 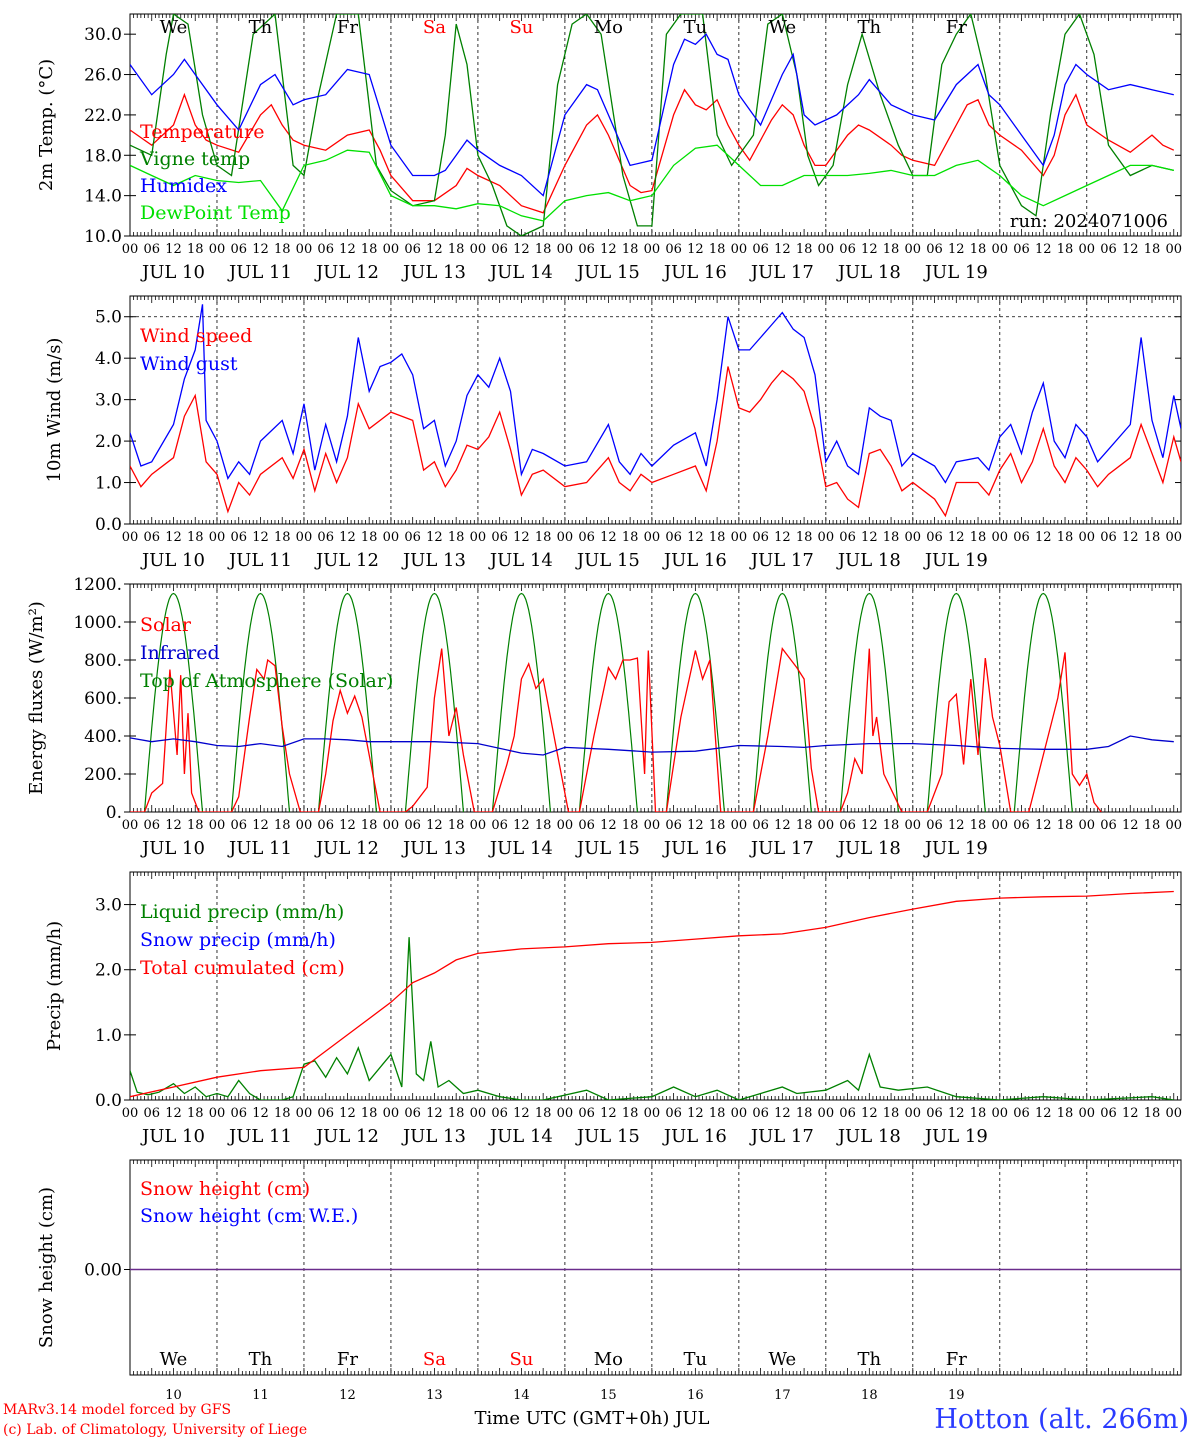 What do you see at coordinates (54, 410) in the screenshot?
I see `y-axis-label: 10m Wind (m/s)` at bounding box center [54, 410].